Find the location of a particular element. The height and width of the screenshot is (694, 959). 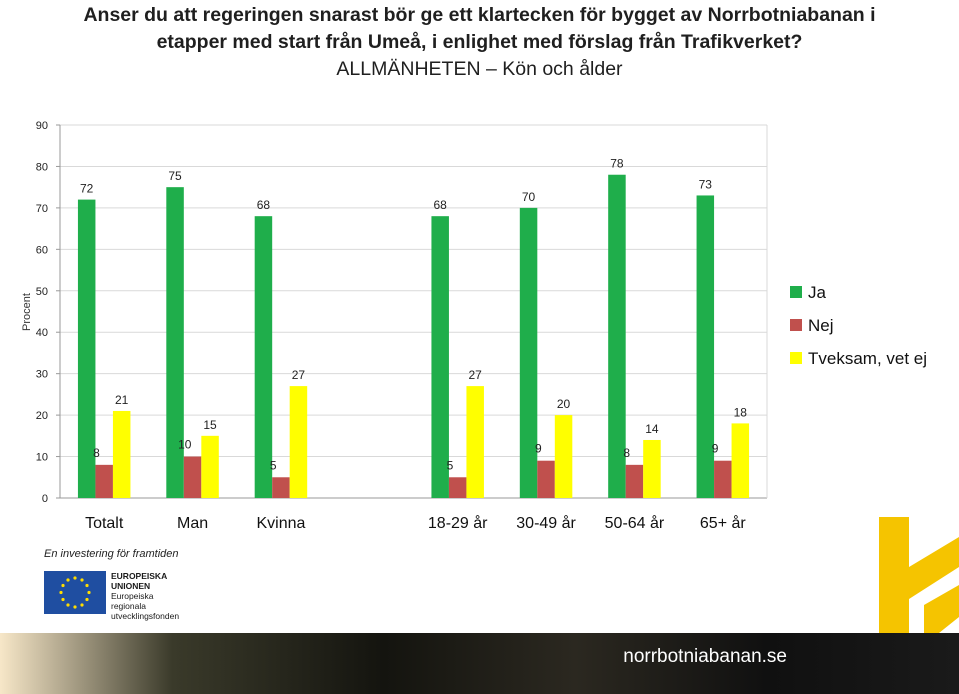

website-link: norrbotniabanan.se is located at coordinates (705, 656).